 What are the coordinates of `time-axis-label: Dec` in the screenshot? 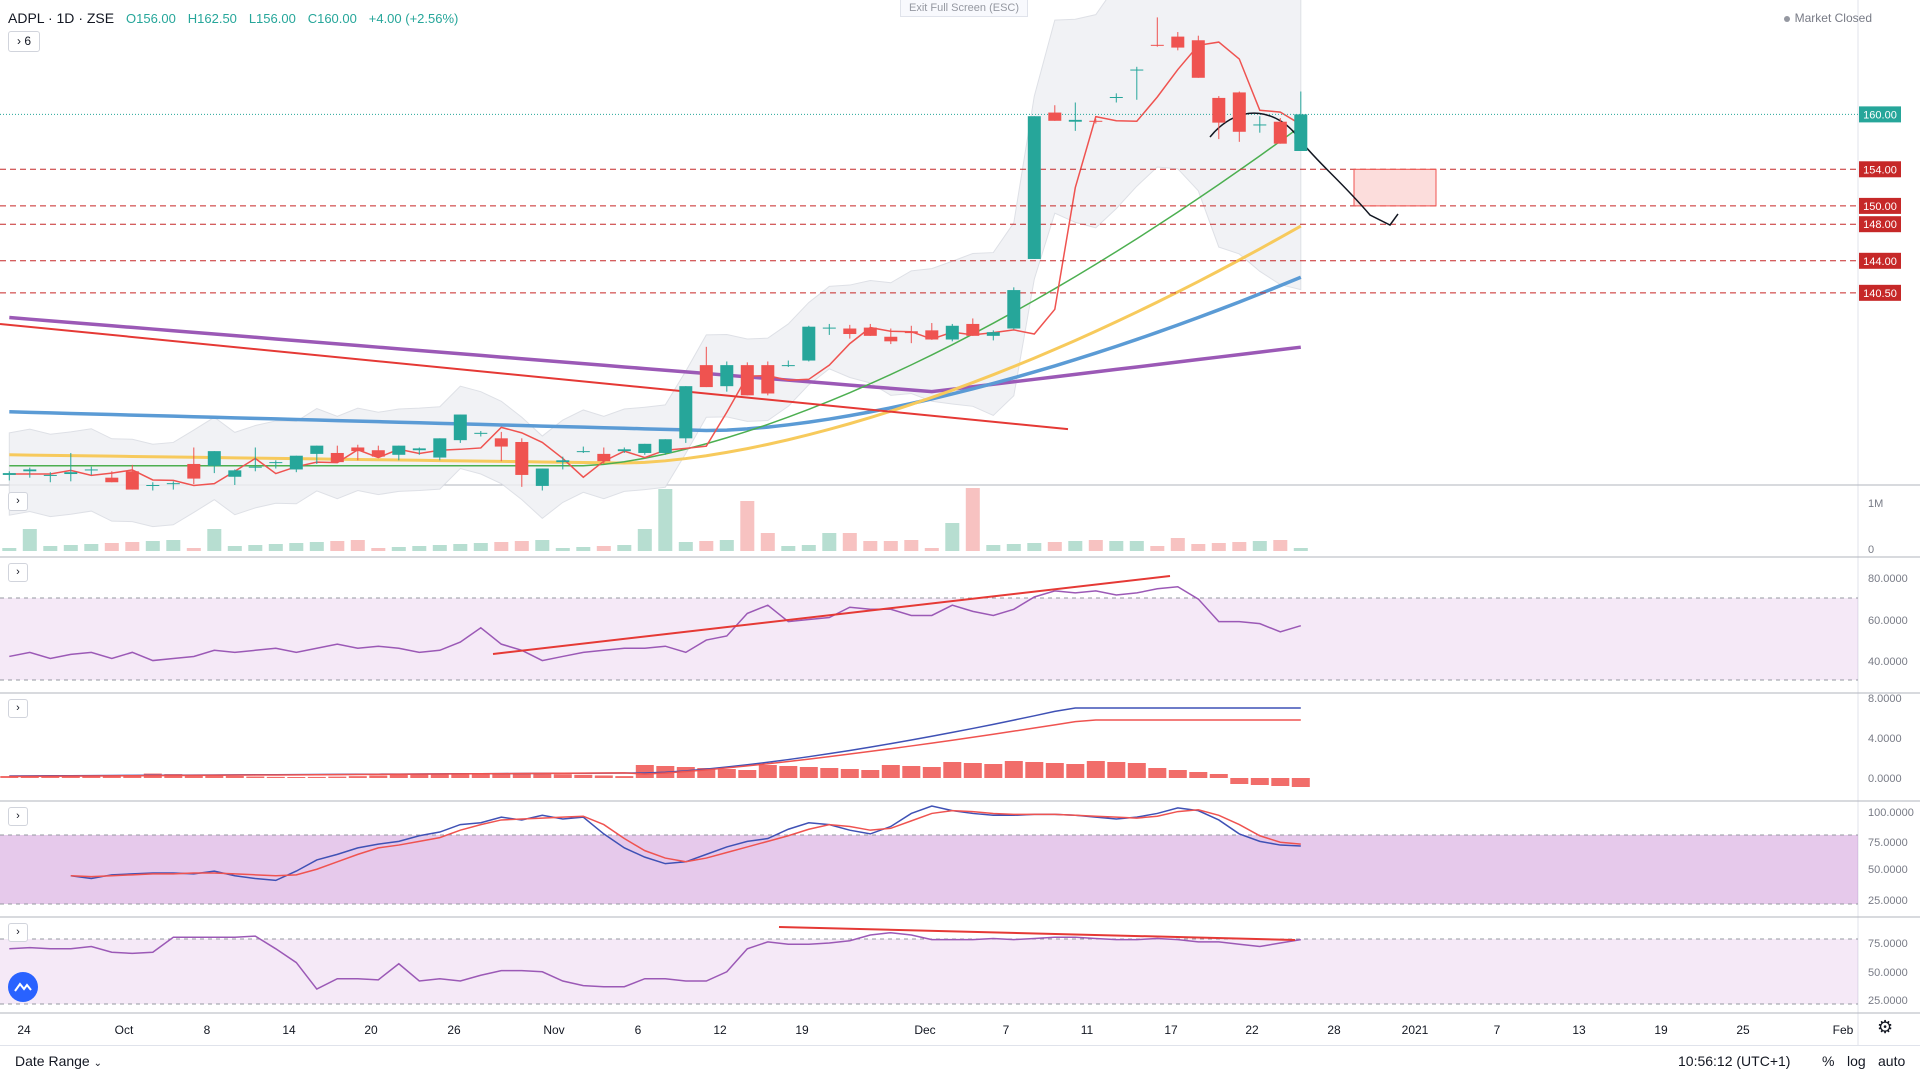 It's located at (924, 1030).